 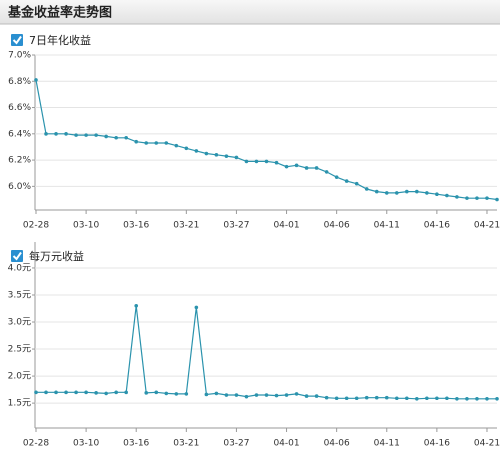 What do you see at coordinates (19, 268) in the screenshot?
I see `y-tick-label: 4.0元` at bounding box center [19, 268].